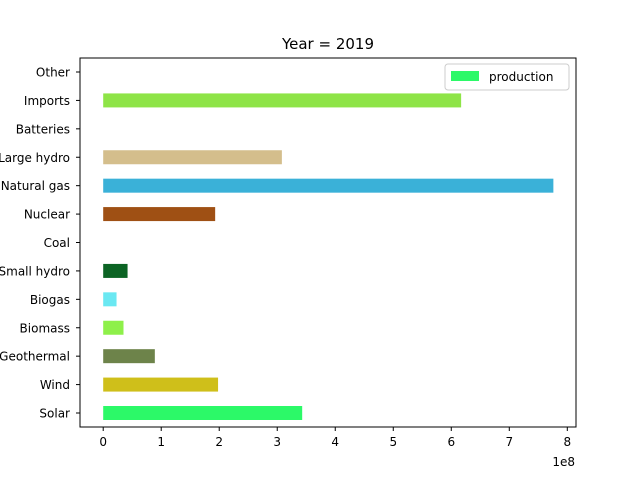 The image size is (640, 484). Describe the element at coordinates (521, 77) in the screenshot. I see `legend-label: production` at that location.